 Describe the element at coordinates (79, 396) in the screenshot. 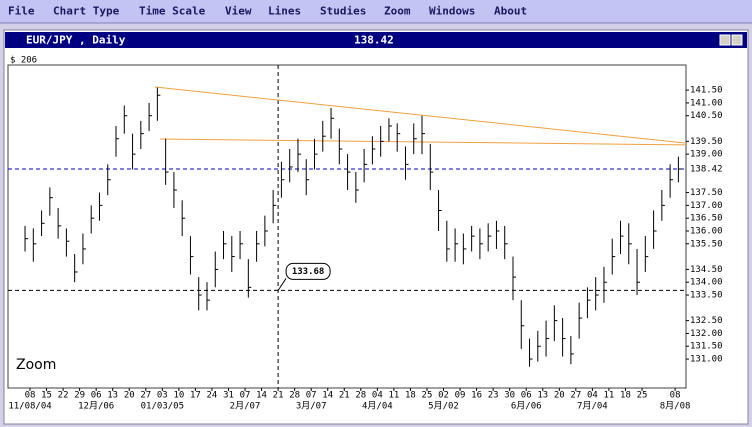

I see `x-tick-label: 29` at that location.